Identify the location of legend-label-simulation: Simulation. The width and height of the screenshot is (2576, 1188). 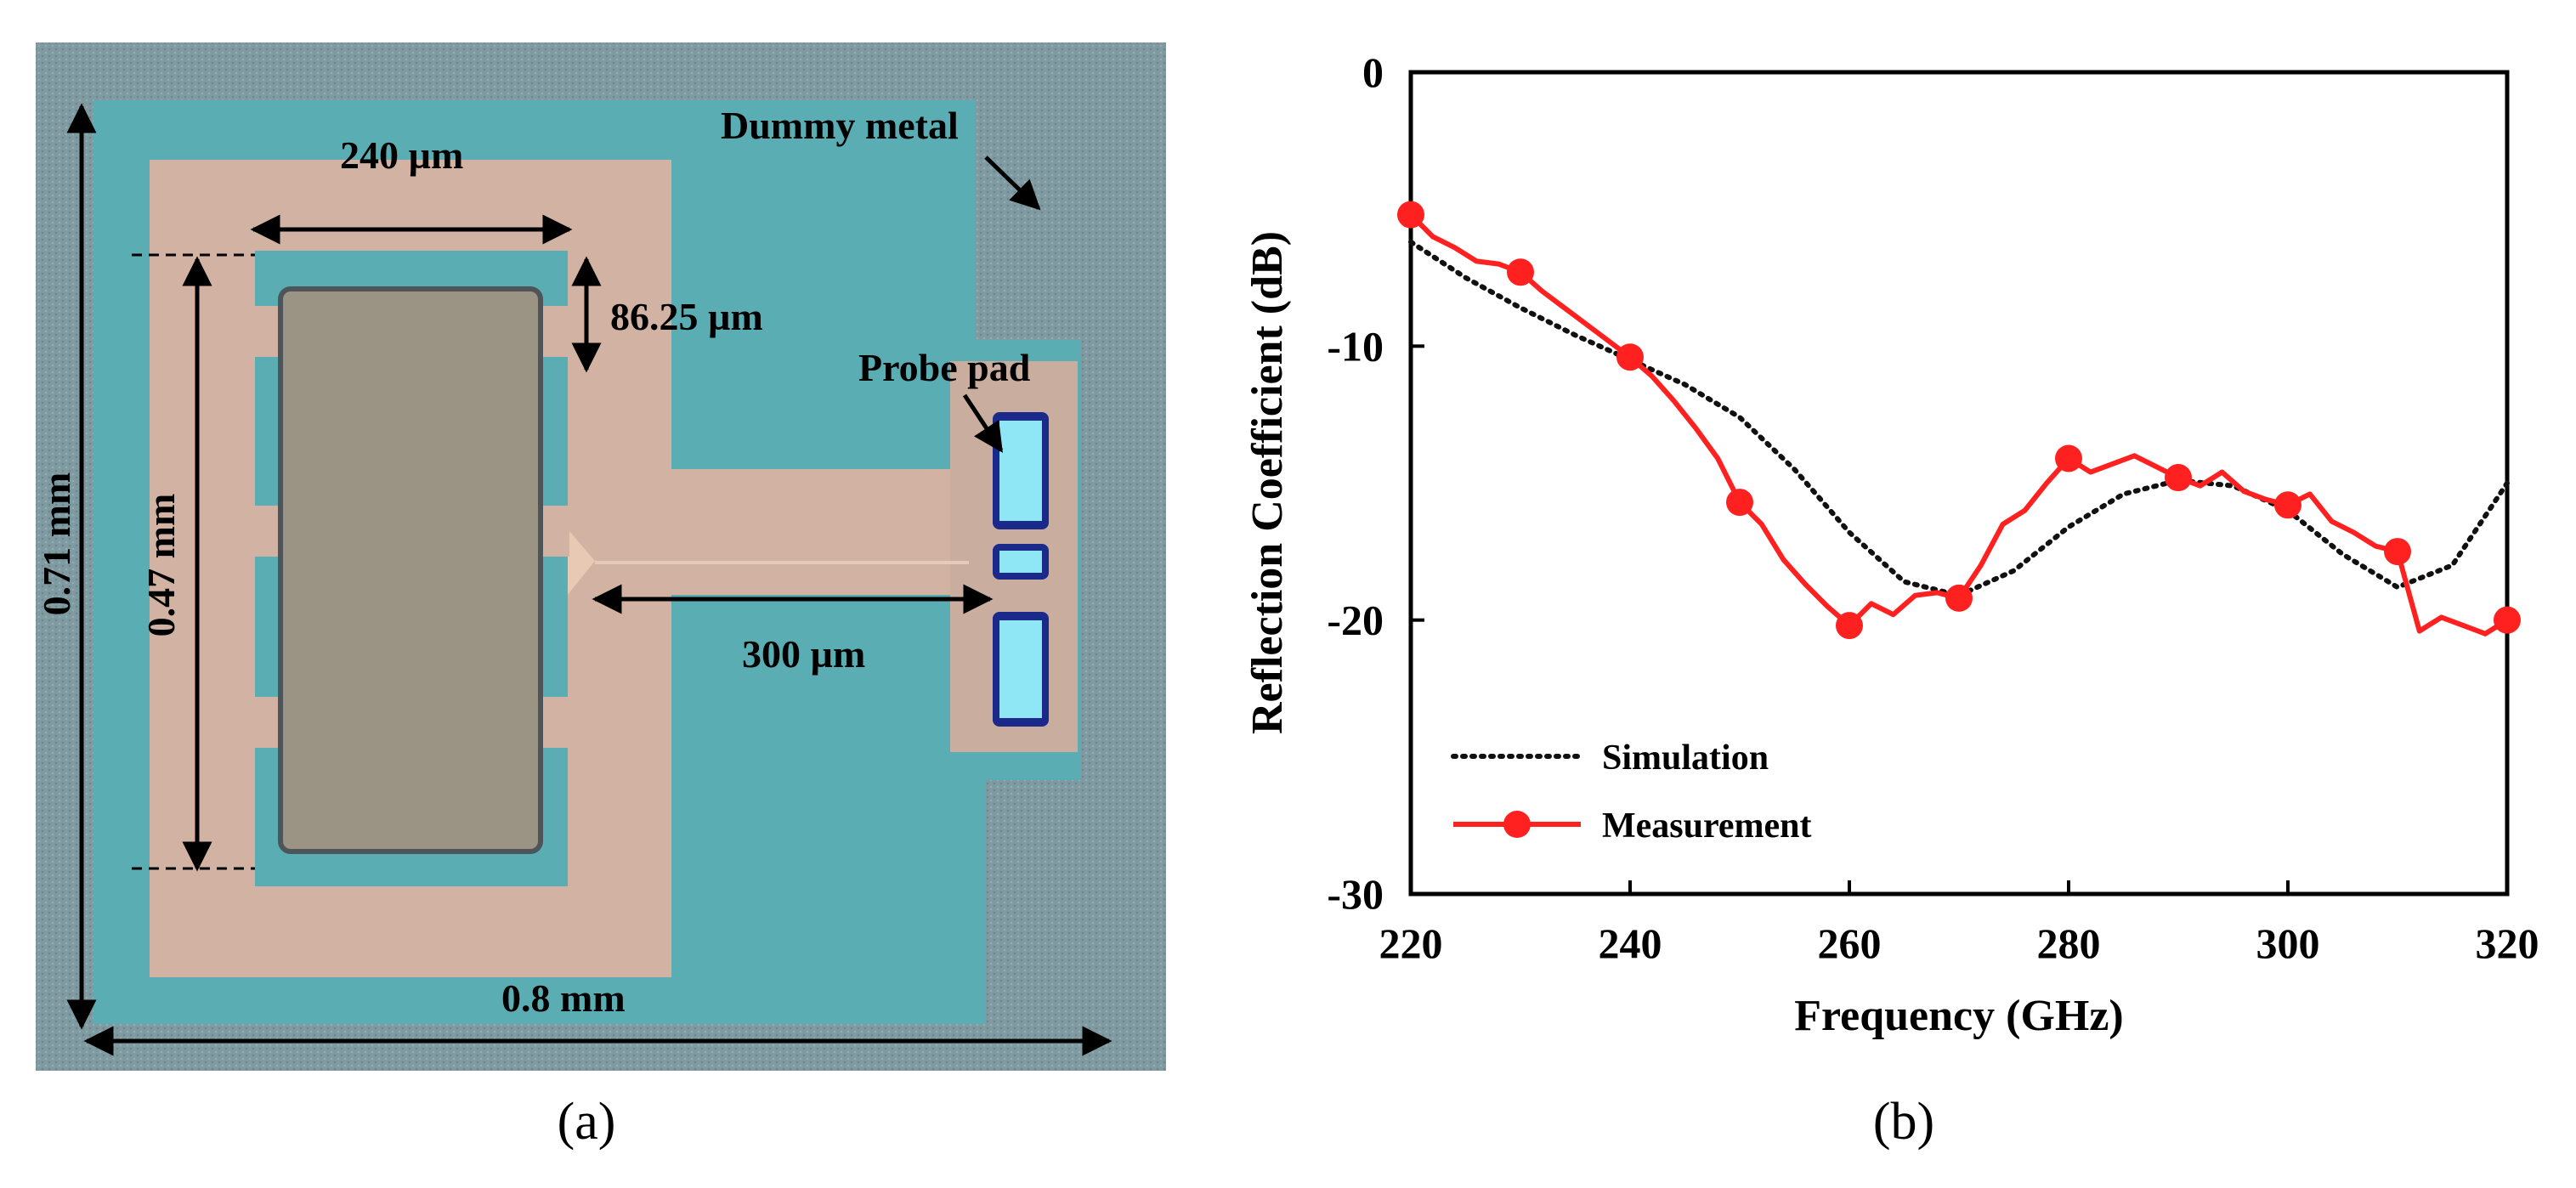
(1685, 758).